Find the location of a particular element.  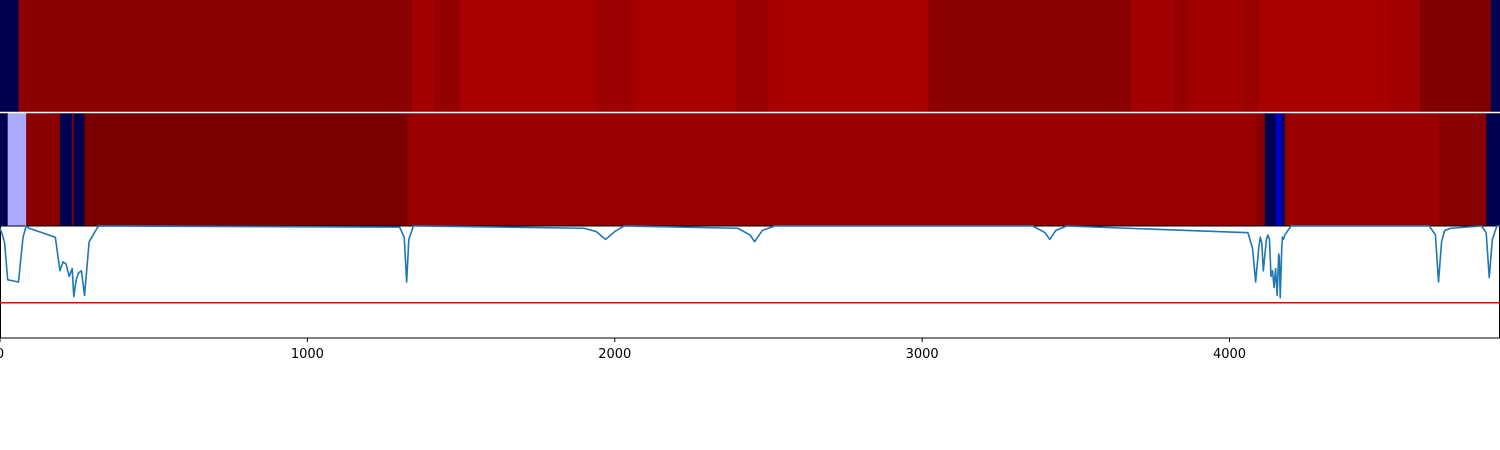

x-tick-label: 1000 is located at coordinates (307, 354).